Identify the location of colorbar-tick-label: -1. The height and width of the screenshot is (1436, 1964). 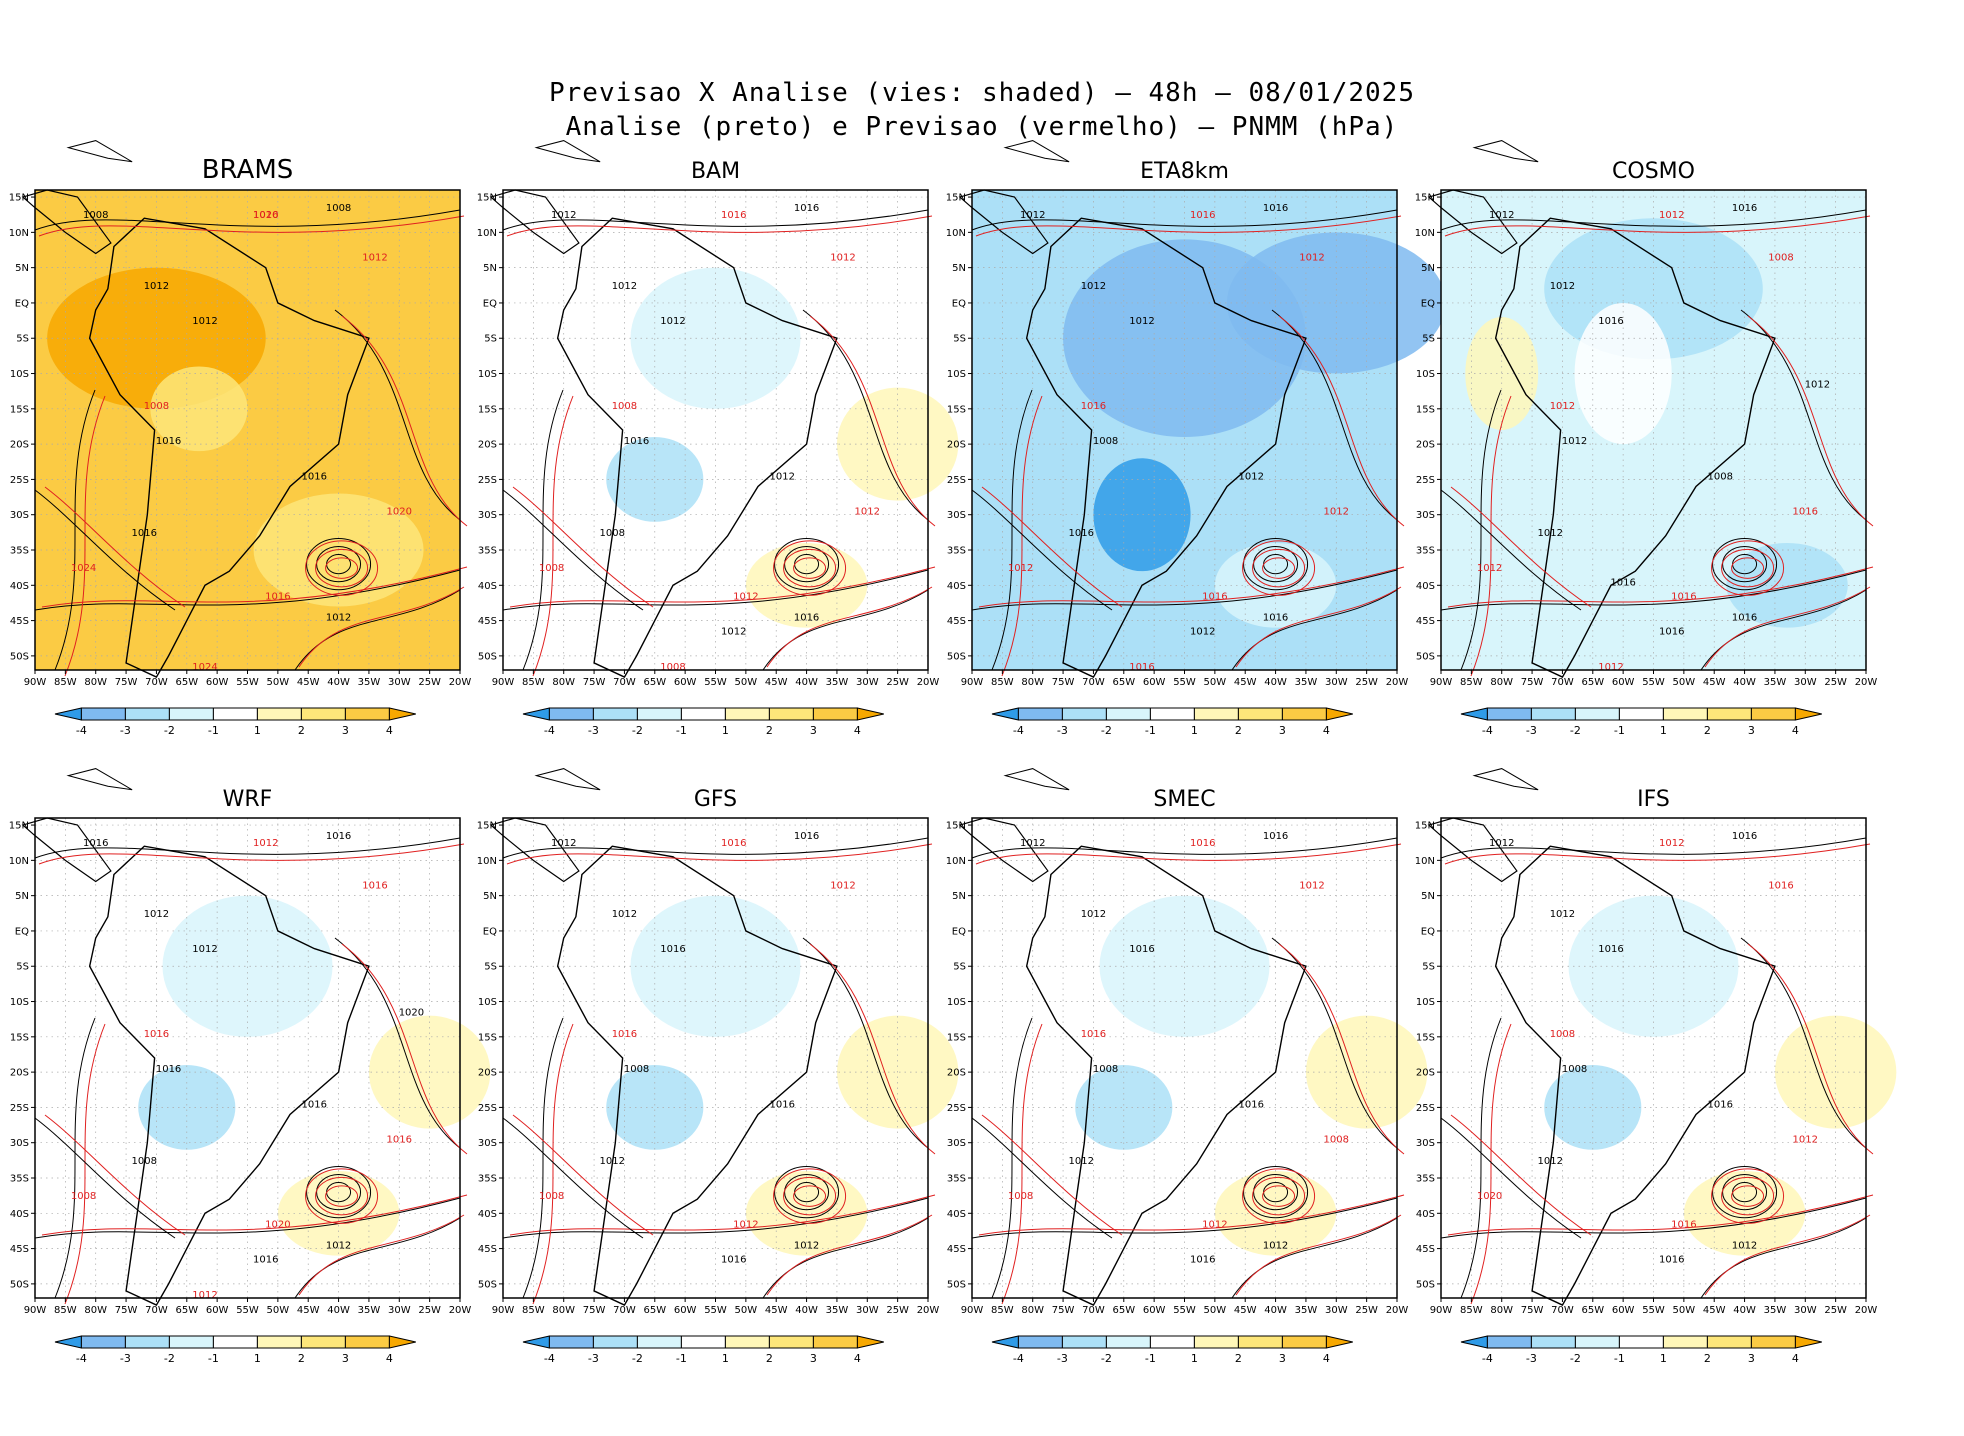
(213, 1358).